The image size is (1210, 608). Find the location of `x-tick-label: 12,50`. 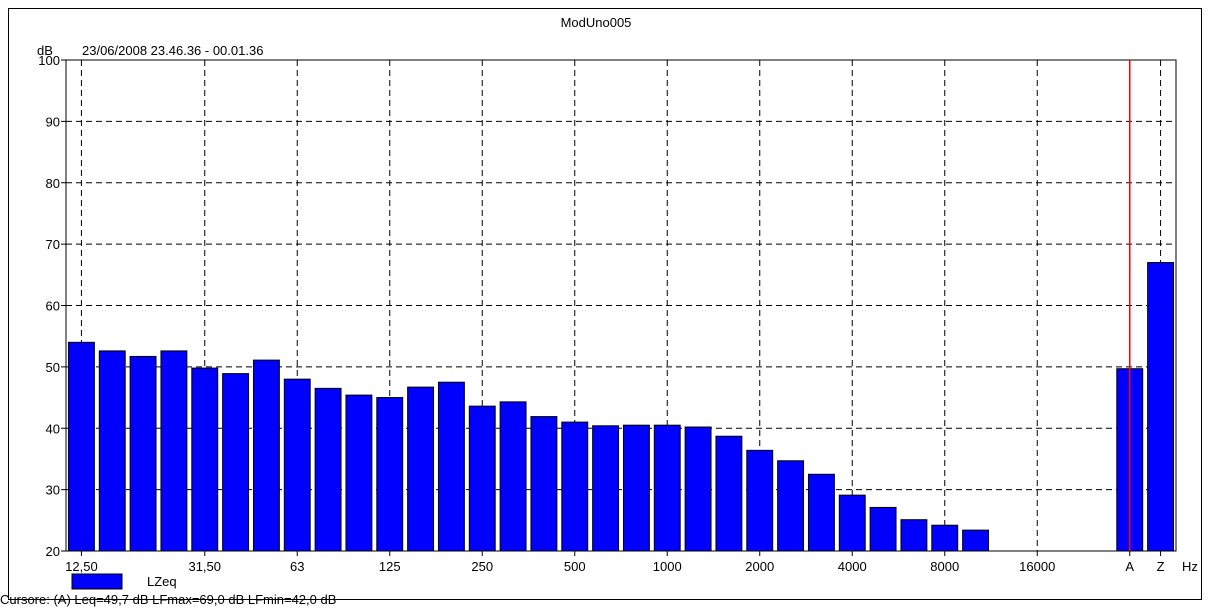

x-tick-label: 12,50 is located at coordinates (81, 566).